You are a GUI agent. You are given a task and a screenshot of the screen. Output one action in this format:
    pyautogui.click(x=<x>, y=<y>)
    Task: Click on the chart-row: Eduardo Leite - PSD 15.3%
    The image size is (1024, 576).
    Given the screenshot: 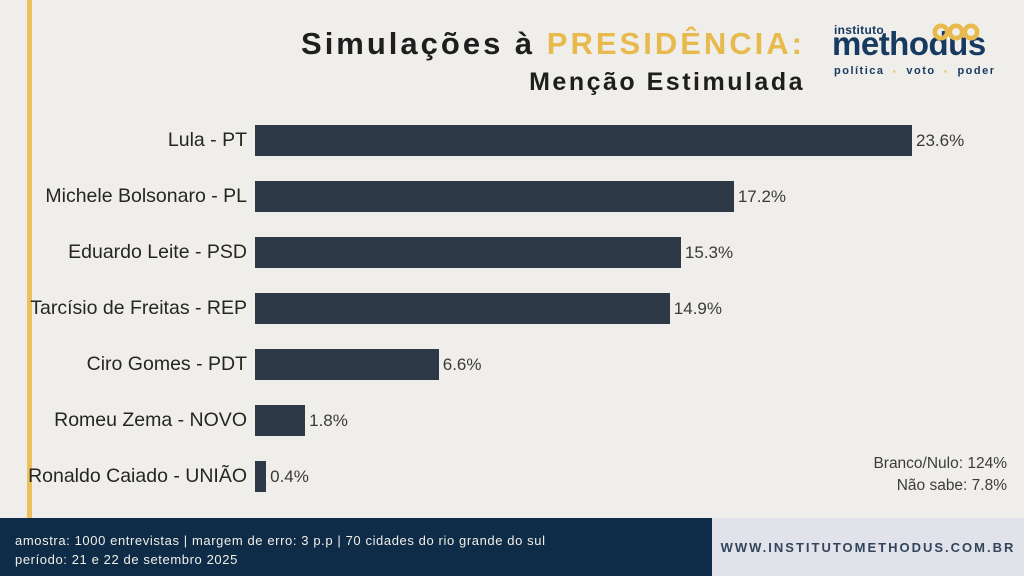 What is the action you would take?
    pyautogui.click(x=512, y=265)
    